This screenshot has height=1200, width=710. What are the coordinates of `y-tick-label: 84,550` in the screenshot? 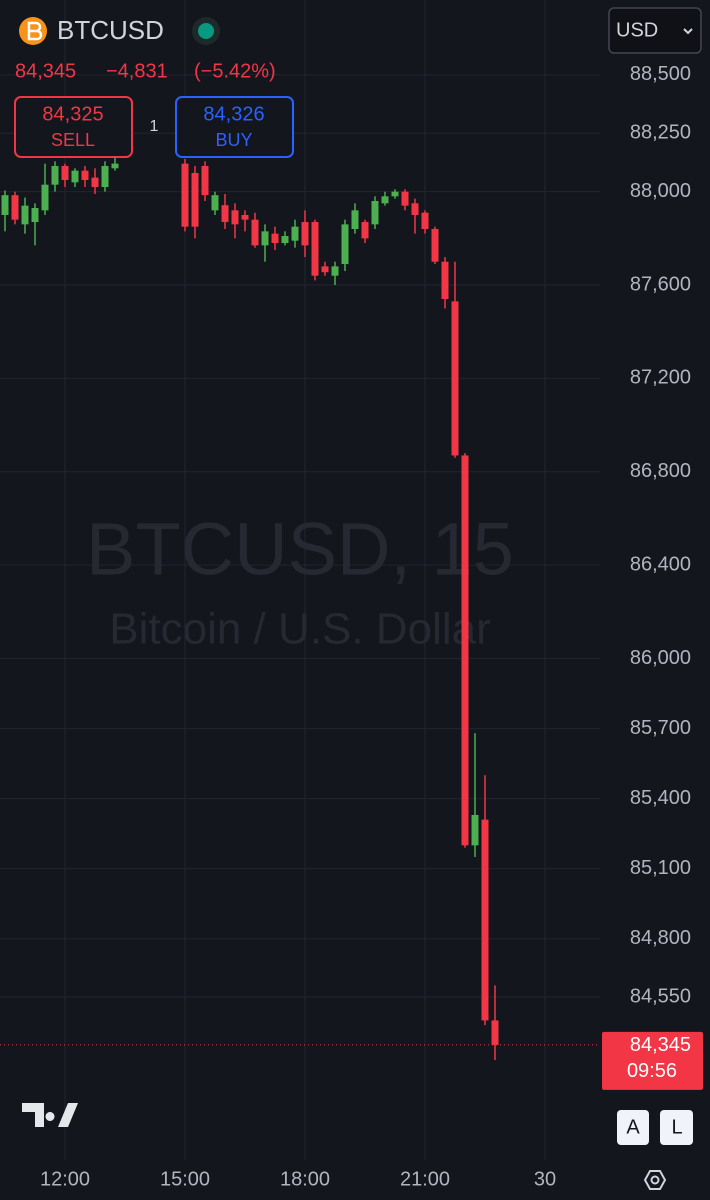 It's located at (660, 996).